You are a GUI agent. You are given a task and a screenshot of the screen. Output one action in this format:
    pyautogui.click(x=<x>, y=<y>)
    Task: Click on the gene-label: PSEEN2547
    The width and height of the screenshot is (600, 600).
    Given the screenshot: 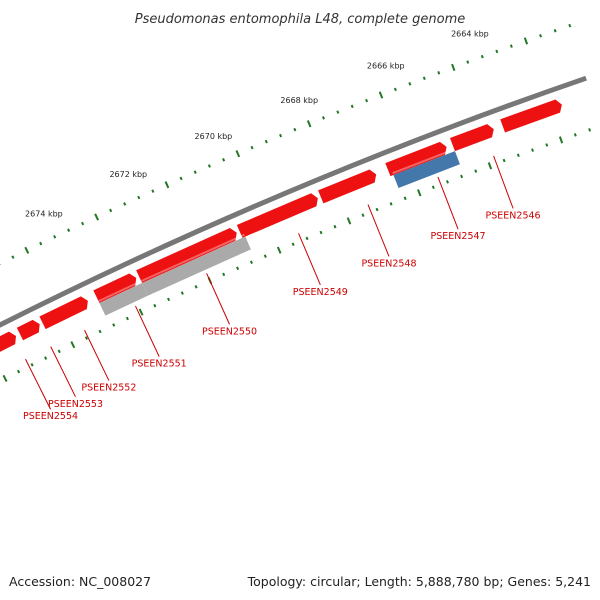 What is the action you would take?
    pyautogui.click(x=458, y=236)
    